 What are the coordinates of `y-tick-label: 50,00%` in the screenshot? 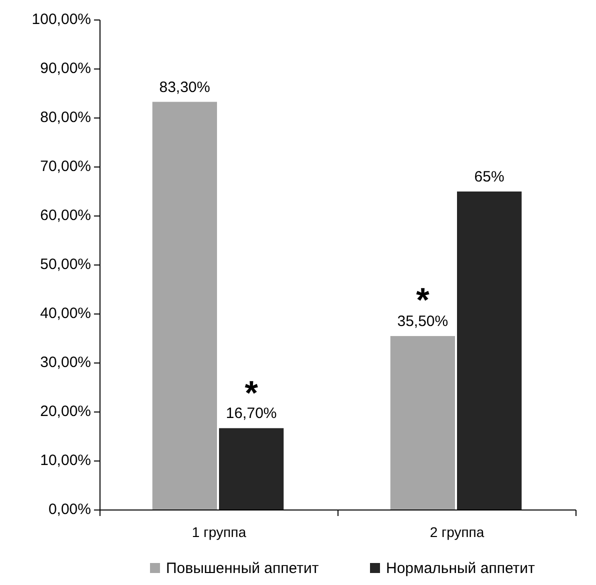 It's located at (65, 264).